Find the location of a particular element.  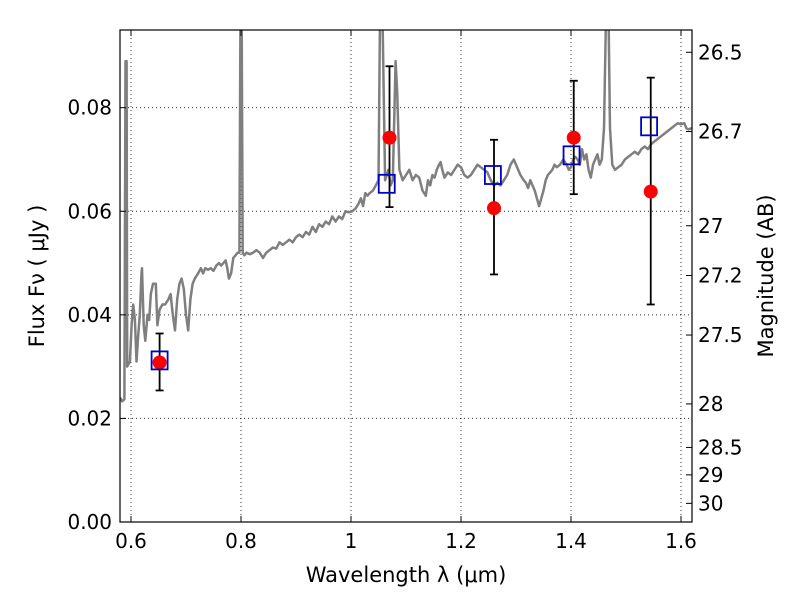

right-tick-label: 28 is located at coordinates (710, 404).